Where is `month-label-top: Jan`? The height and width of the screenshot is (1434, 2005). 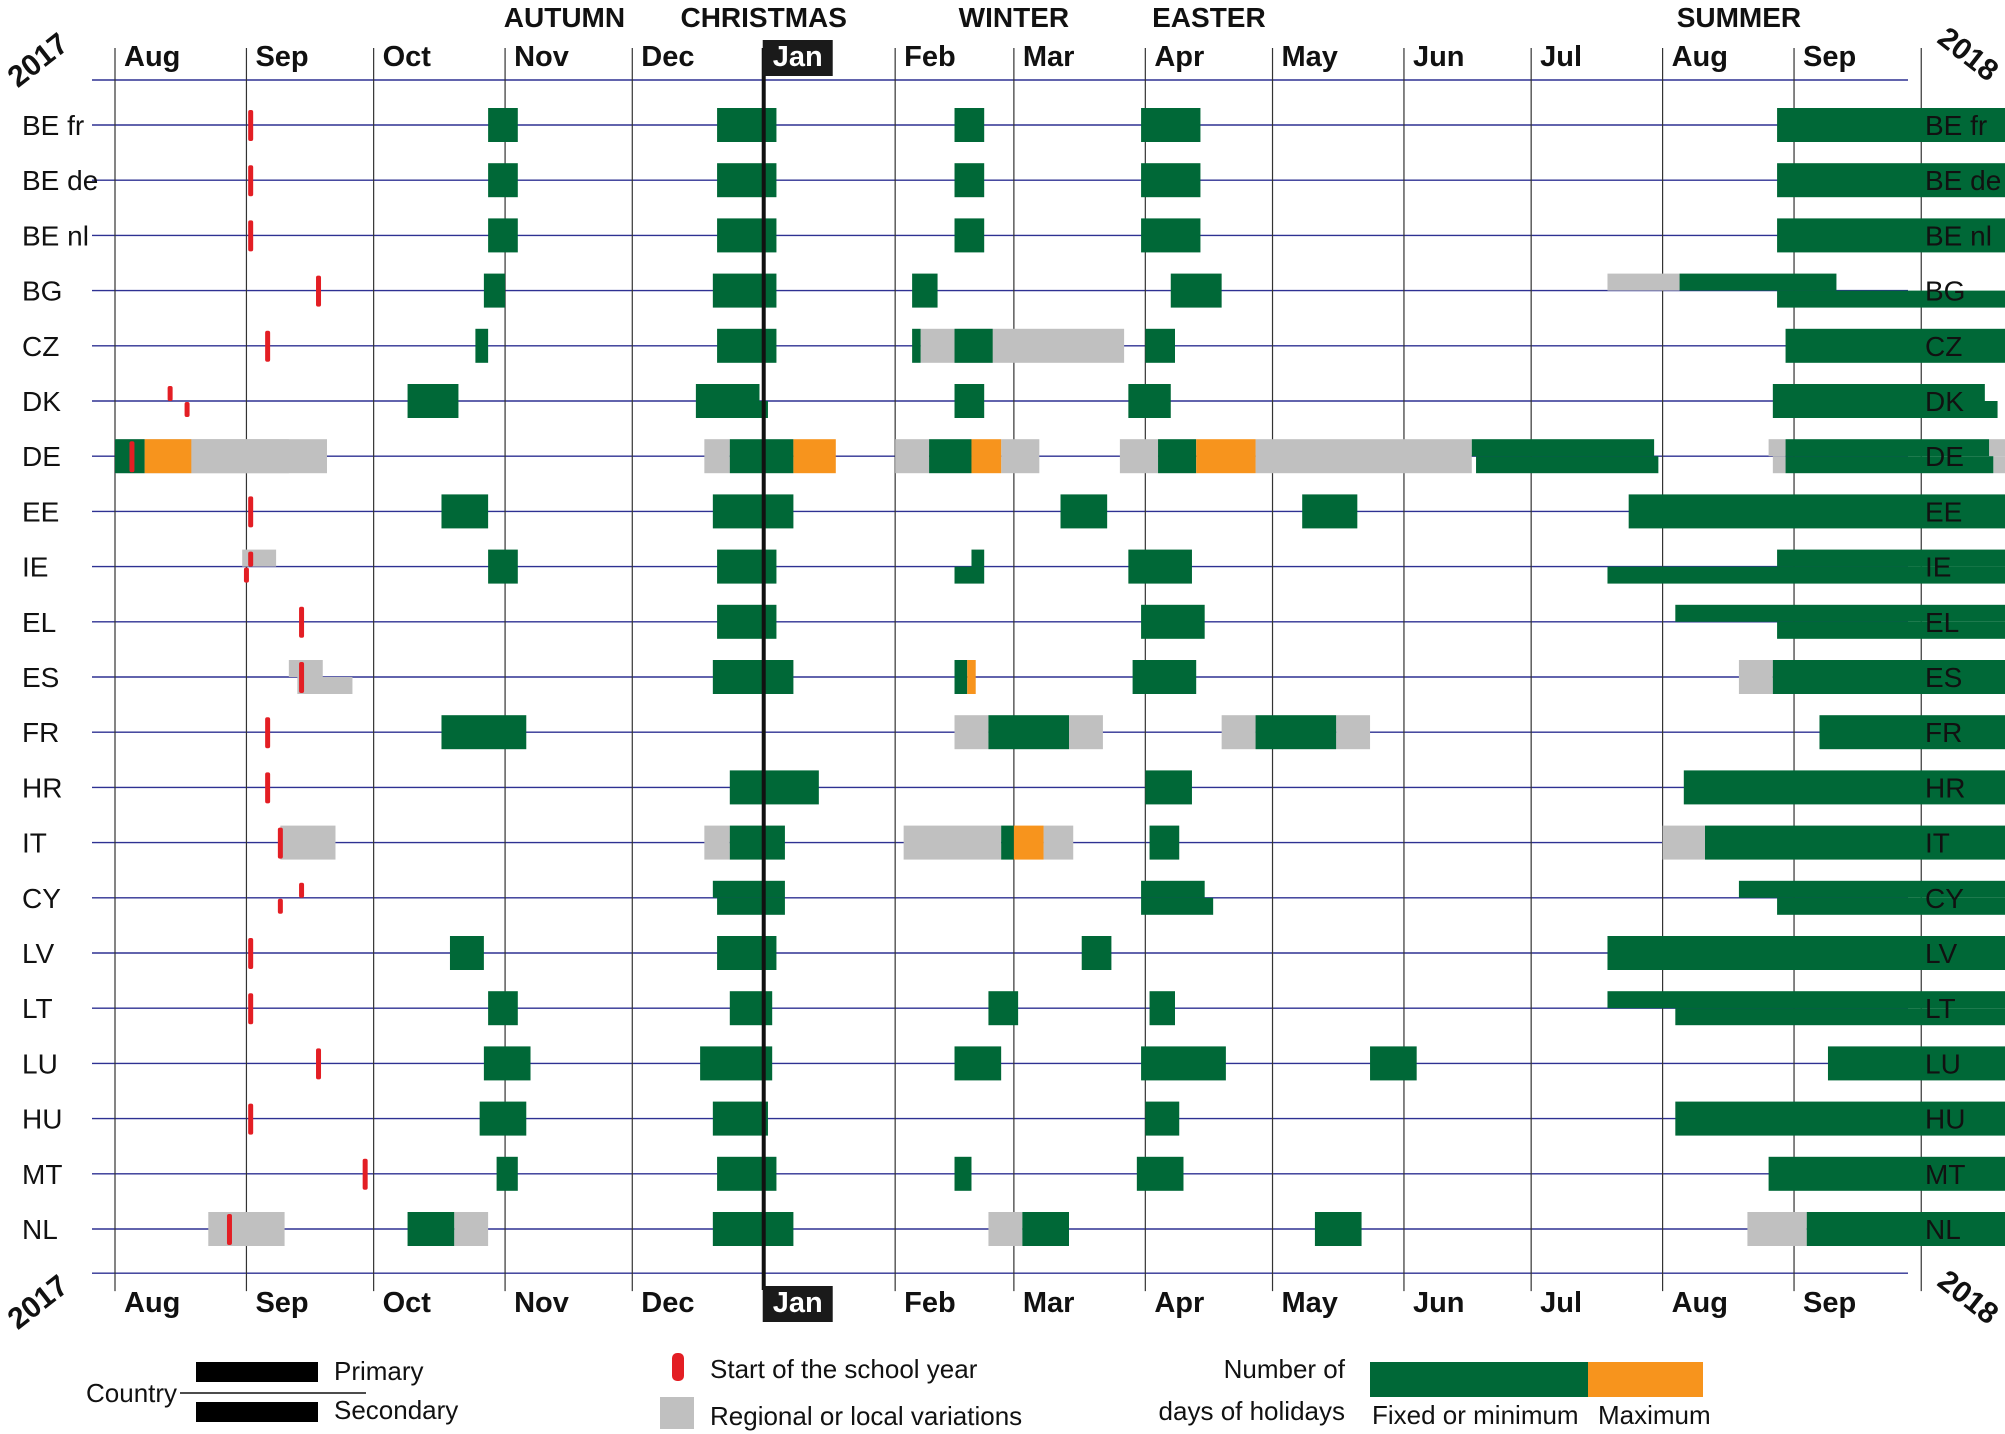 month-label-top: Jan is located at coordinates (798, 57).